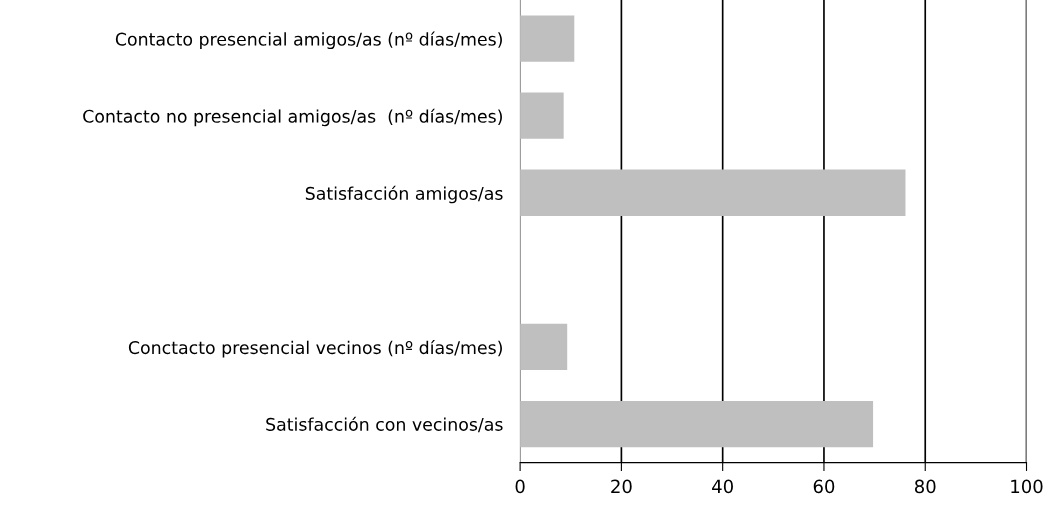  I want to click on y-tick-label: Satisfacción amigos/as, so click(404, 194).